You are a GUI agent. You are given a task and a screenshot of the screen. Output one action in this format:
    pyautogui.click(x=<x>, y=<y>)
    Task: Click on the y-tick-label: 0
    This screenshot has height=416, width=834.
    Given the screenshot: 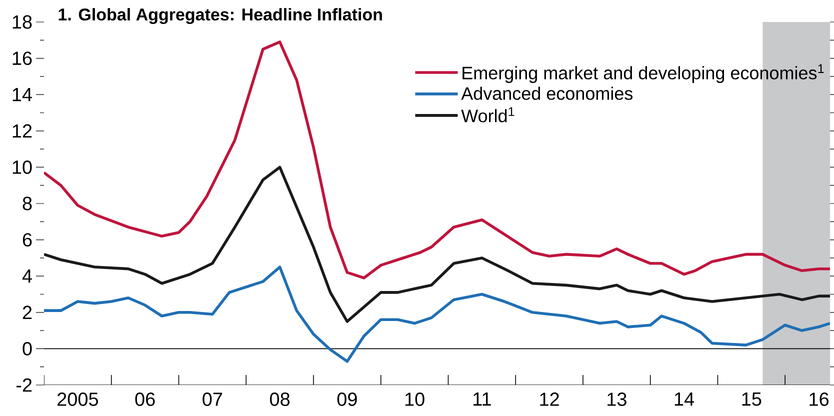 What is the action you would take?
    pyautogui.click(x=27, y=349)
    